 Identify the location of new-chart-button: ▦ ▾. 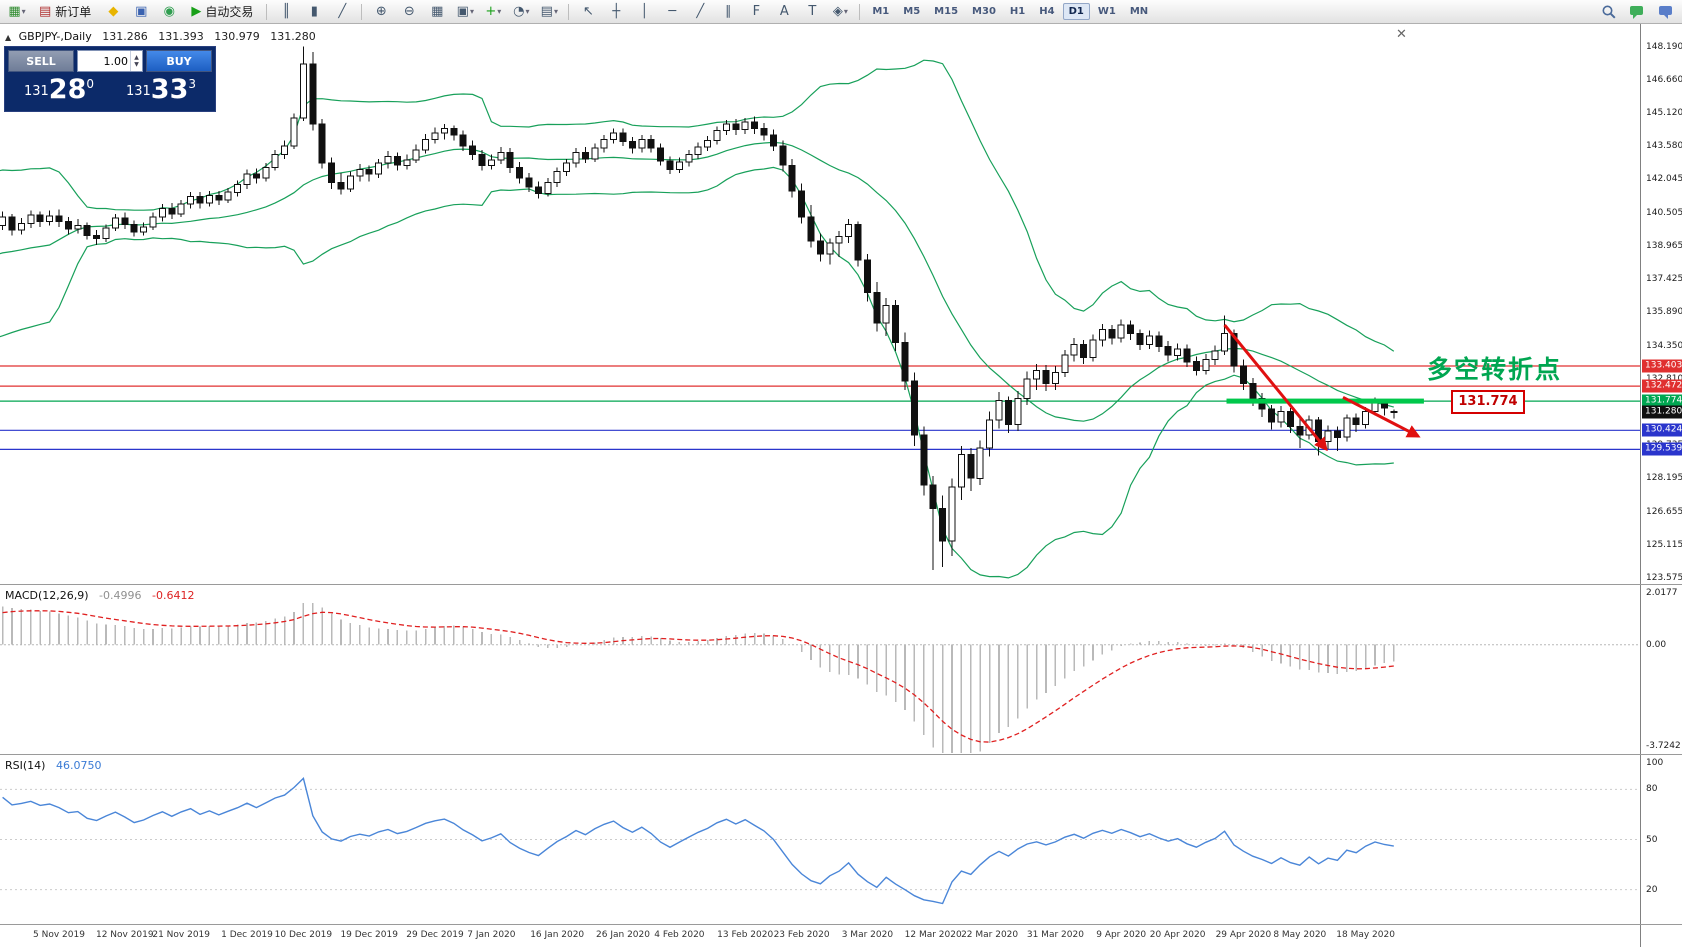
(17, 12).